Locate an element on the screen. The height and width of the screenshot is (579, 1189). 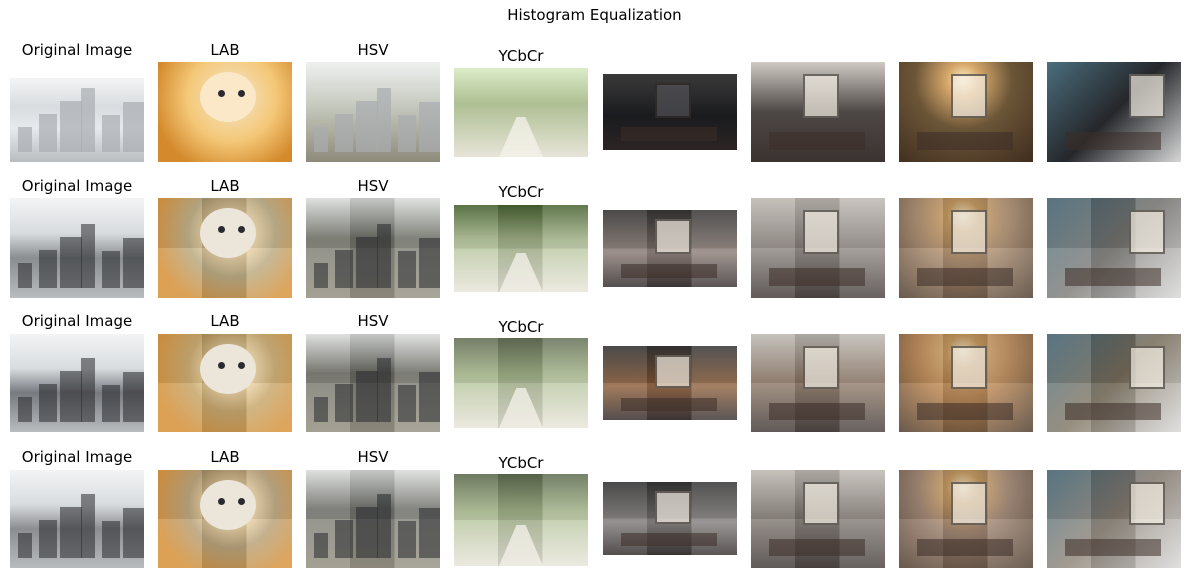
figure-title: Histogram Equalization is located at coordinates (594, 15).